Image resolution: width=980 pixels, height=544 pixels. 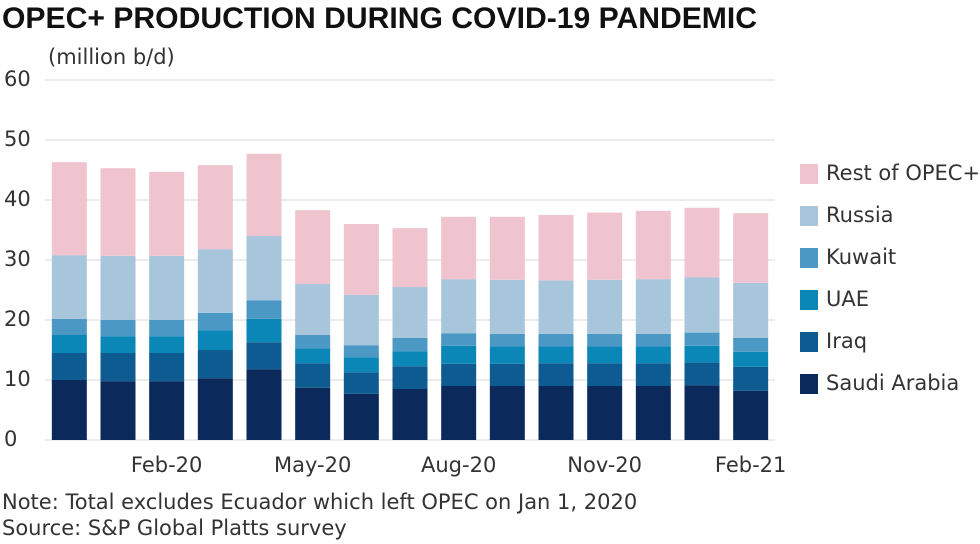 I want to click on legend-label: Rest of OPEC+, so click(x=903, y=173).